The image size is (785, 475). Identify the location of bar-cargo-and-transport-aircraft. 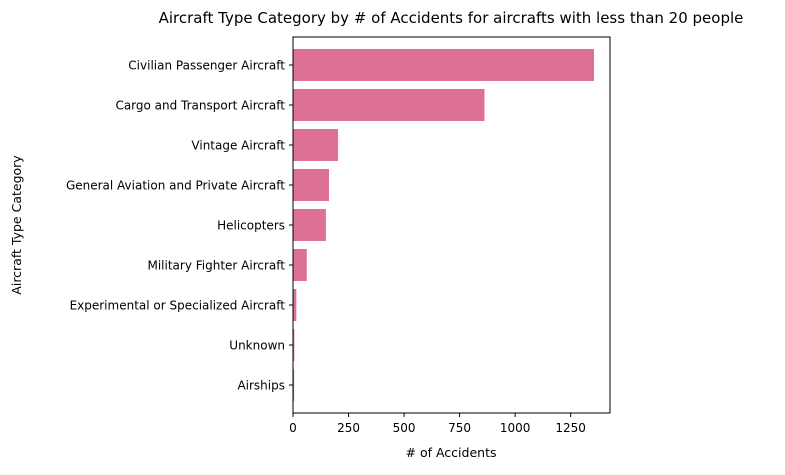
(389, 105).